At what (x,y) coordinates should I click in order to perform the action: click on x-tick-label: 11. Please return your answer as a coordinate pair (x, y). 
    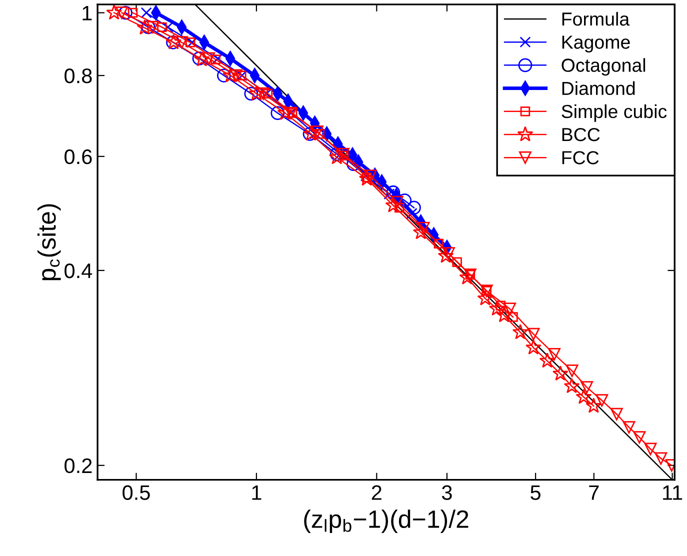
    Looking at the image, I should click on (672, 492).